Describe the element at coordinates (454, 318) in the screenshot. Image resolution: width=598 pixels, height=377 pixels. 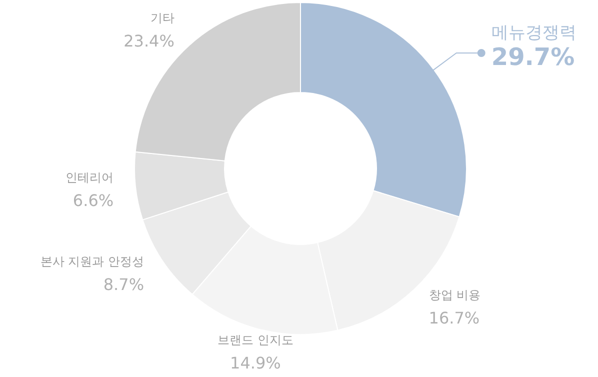
I see `data-label: 16.7%` at that location.